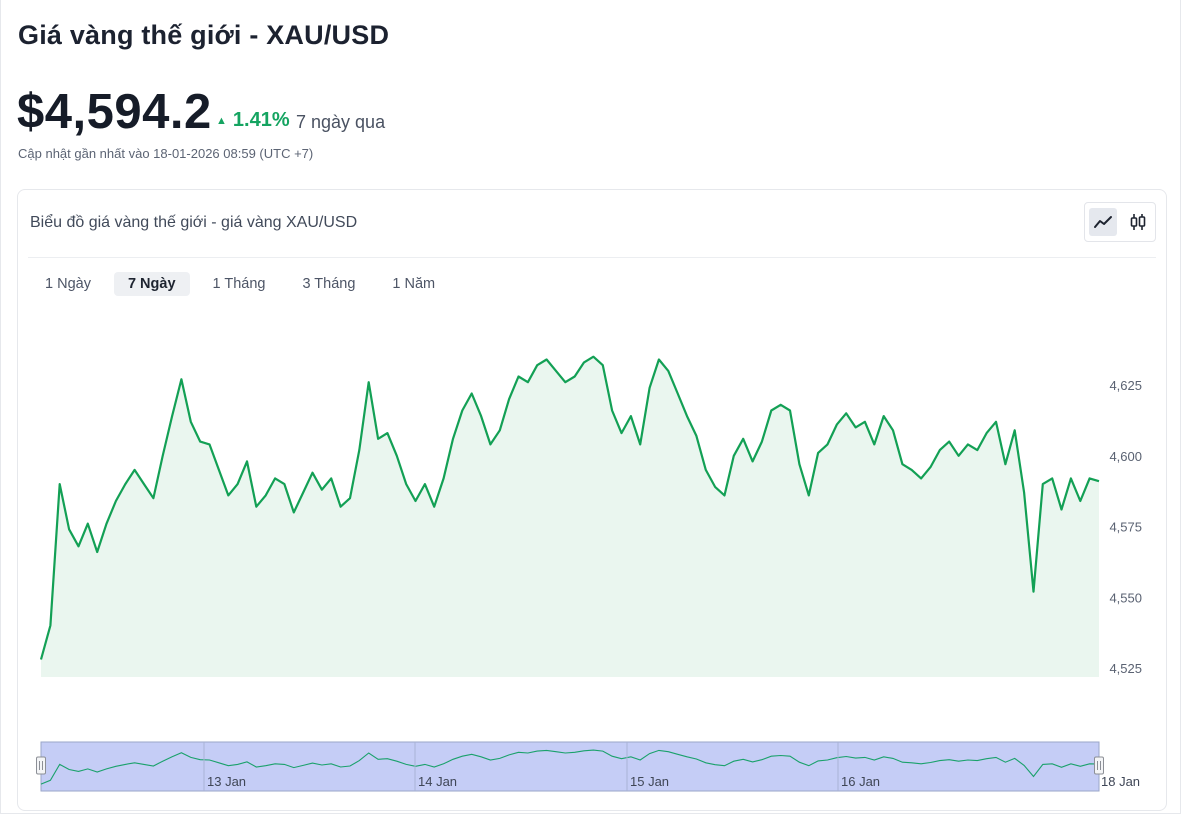  I want to click on tab-1-day: 1 Ngày, so click(68, 284).